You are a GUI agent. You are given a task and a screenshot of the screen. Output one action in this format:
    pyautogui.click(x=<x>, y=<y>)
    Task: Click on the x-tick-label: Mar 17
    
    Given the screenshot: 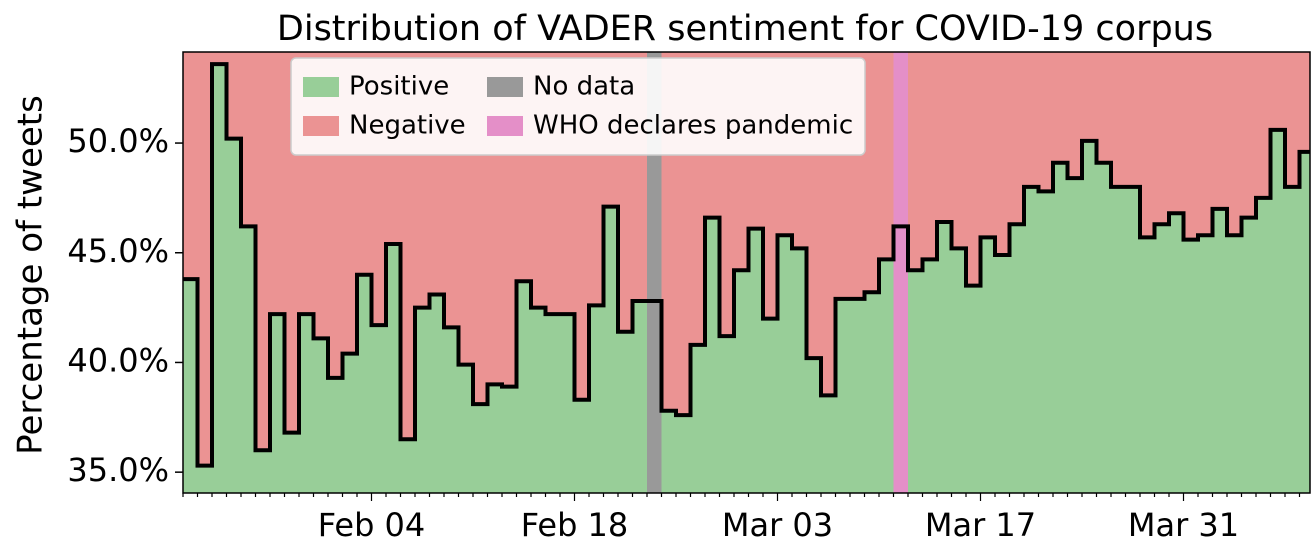 What is the action you would take?
    pyautogui.click(x=980, y=525)
    